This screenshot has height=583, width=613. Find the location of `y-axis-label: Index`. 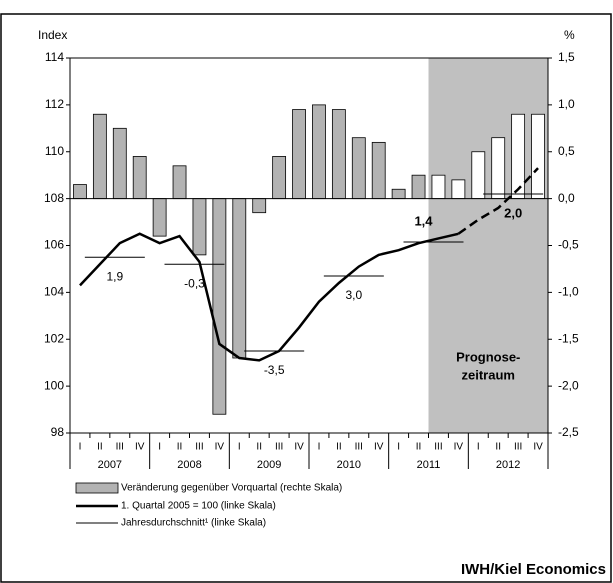

y-axis-label: Index is located at coordinates (52, 35).